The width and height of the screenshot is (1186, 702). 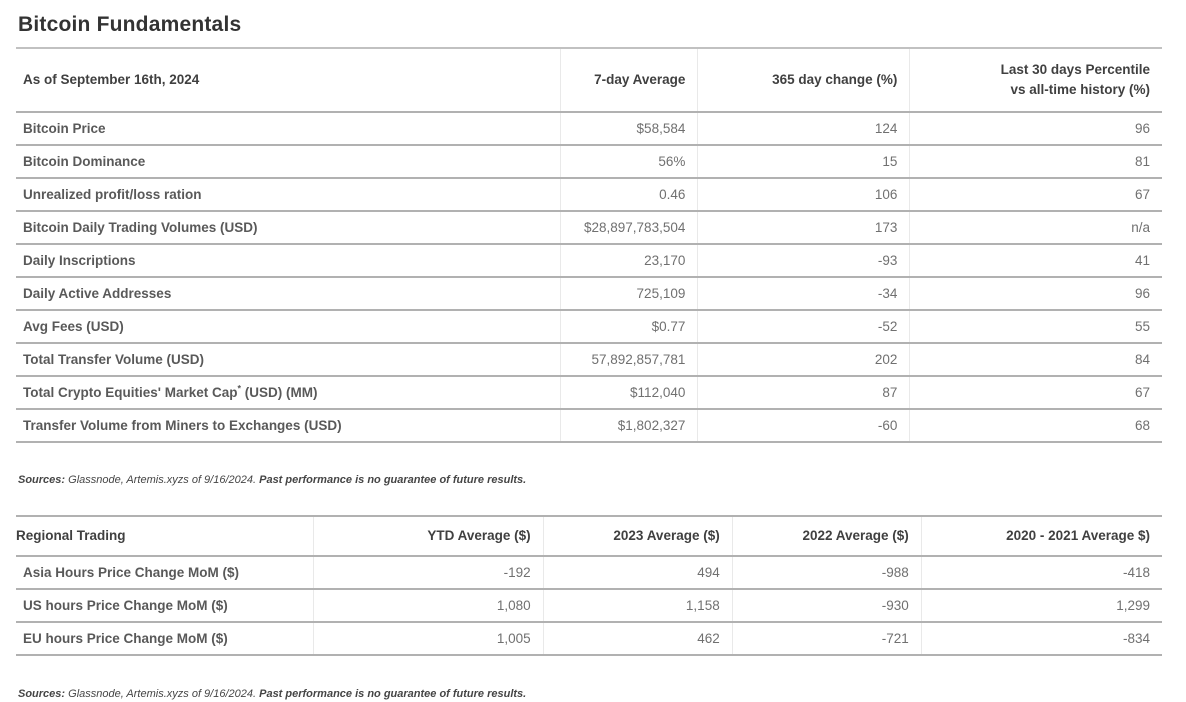 I want to click on region-2022-avg: -930, so click(x=826, y=606).